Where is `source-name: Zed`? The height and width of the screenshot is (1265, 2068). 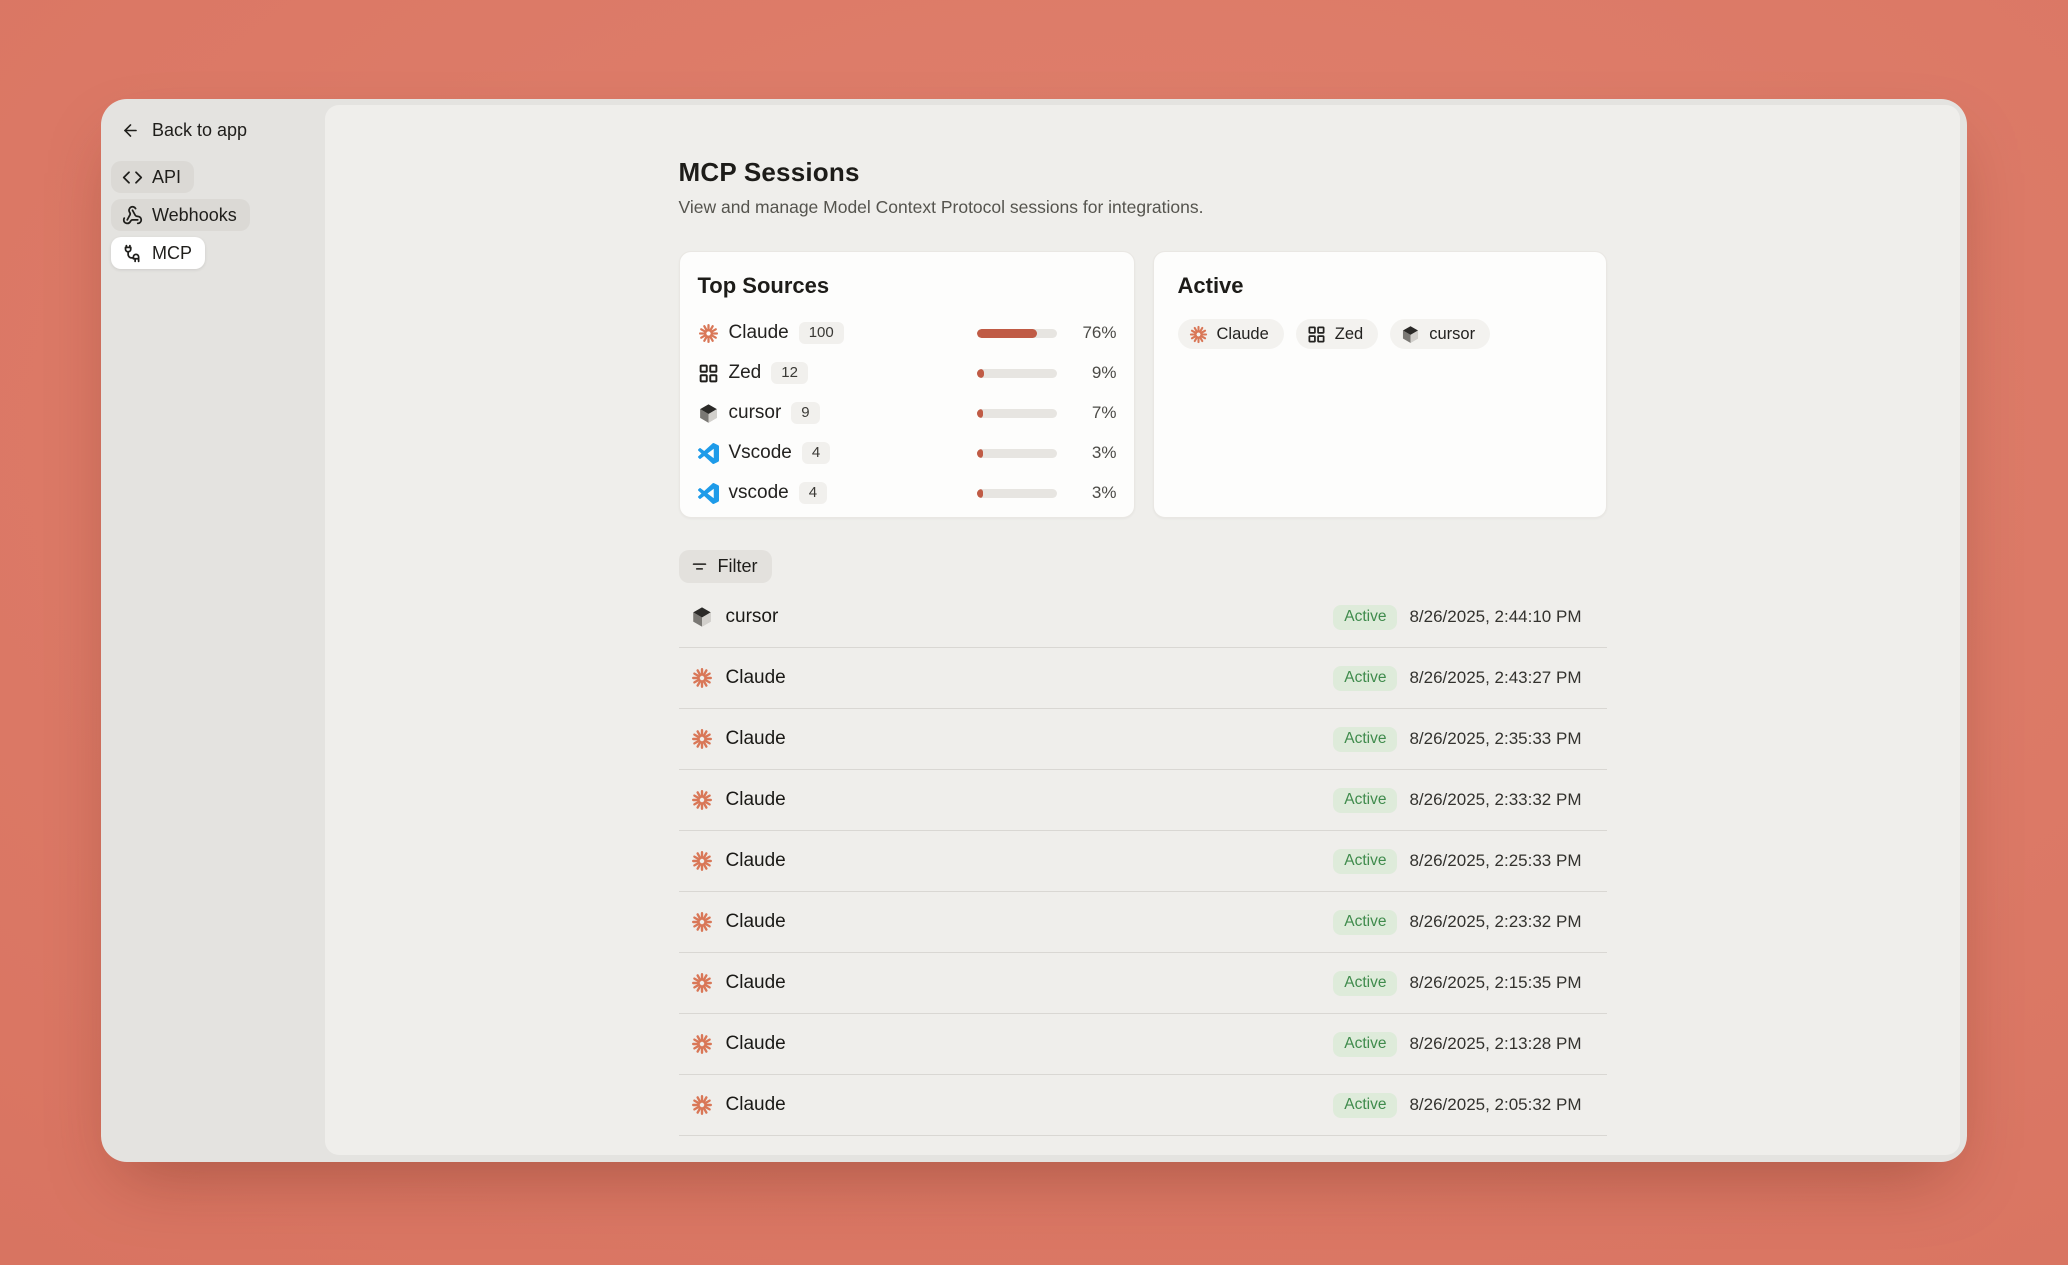
source-name: Zed is located at coordinates (745, 372).